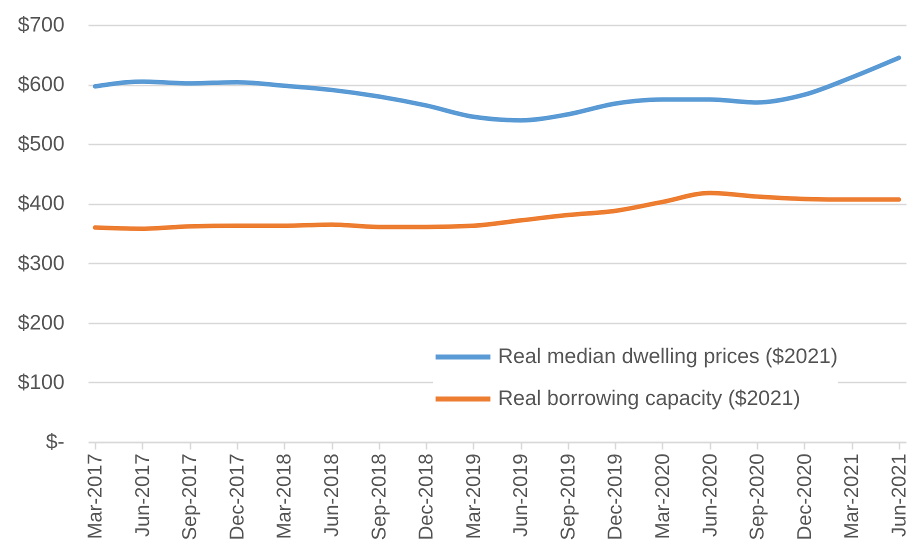 The image size is (919, 551). I want to click on x-tick-label: Dec-2017, so click(237, 497).